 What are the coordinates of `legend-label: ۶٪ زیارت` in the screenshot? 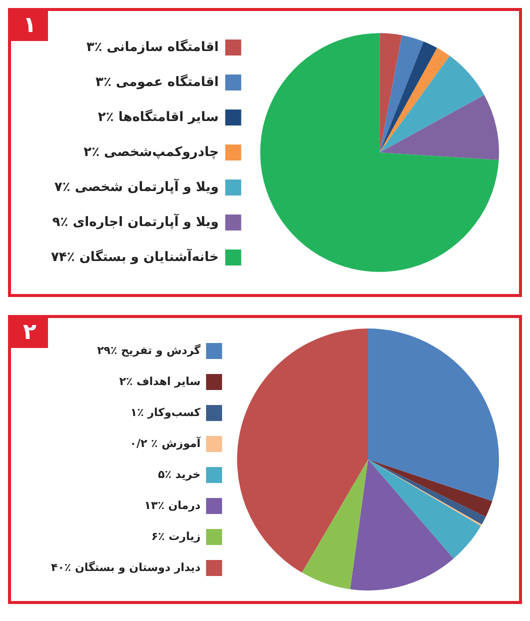 It's located at (176, 536).